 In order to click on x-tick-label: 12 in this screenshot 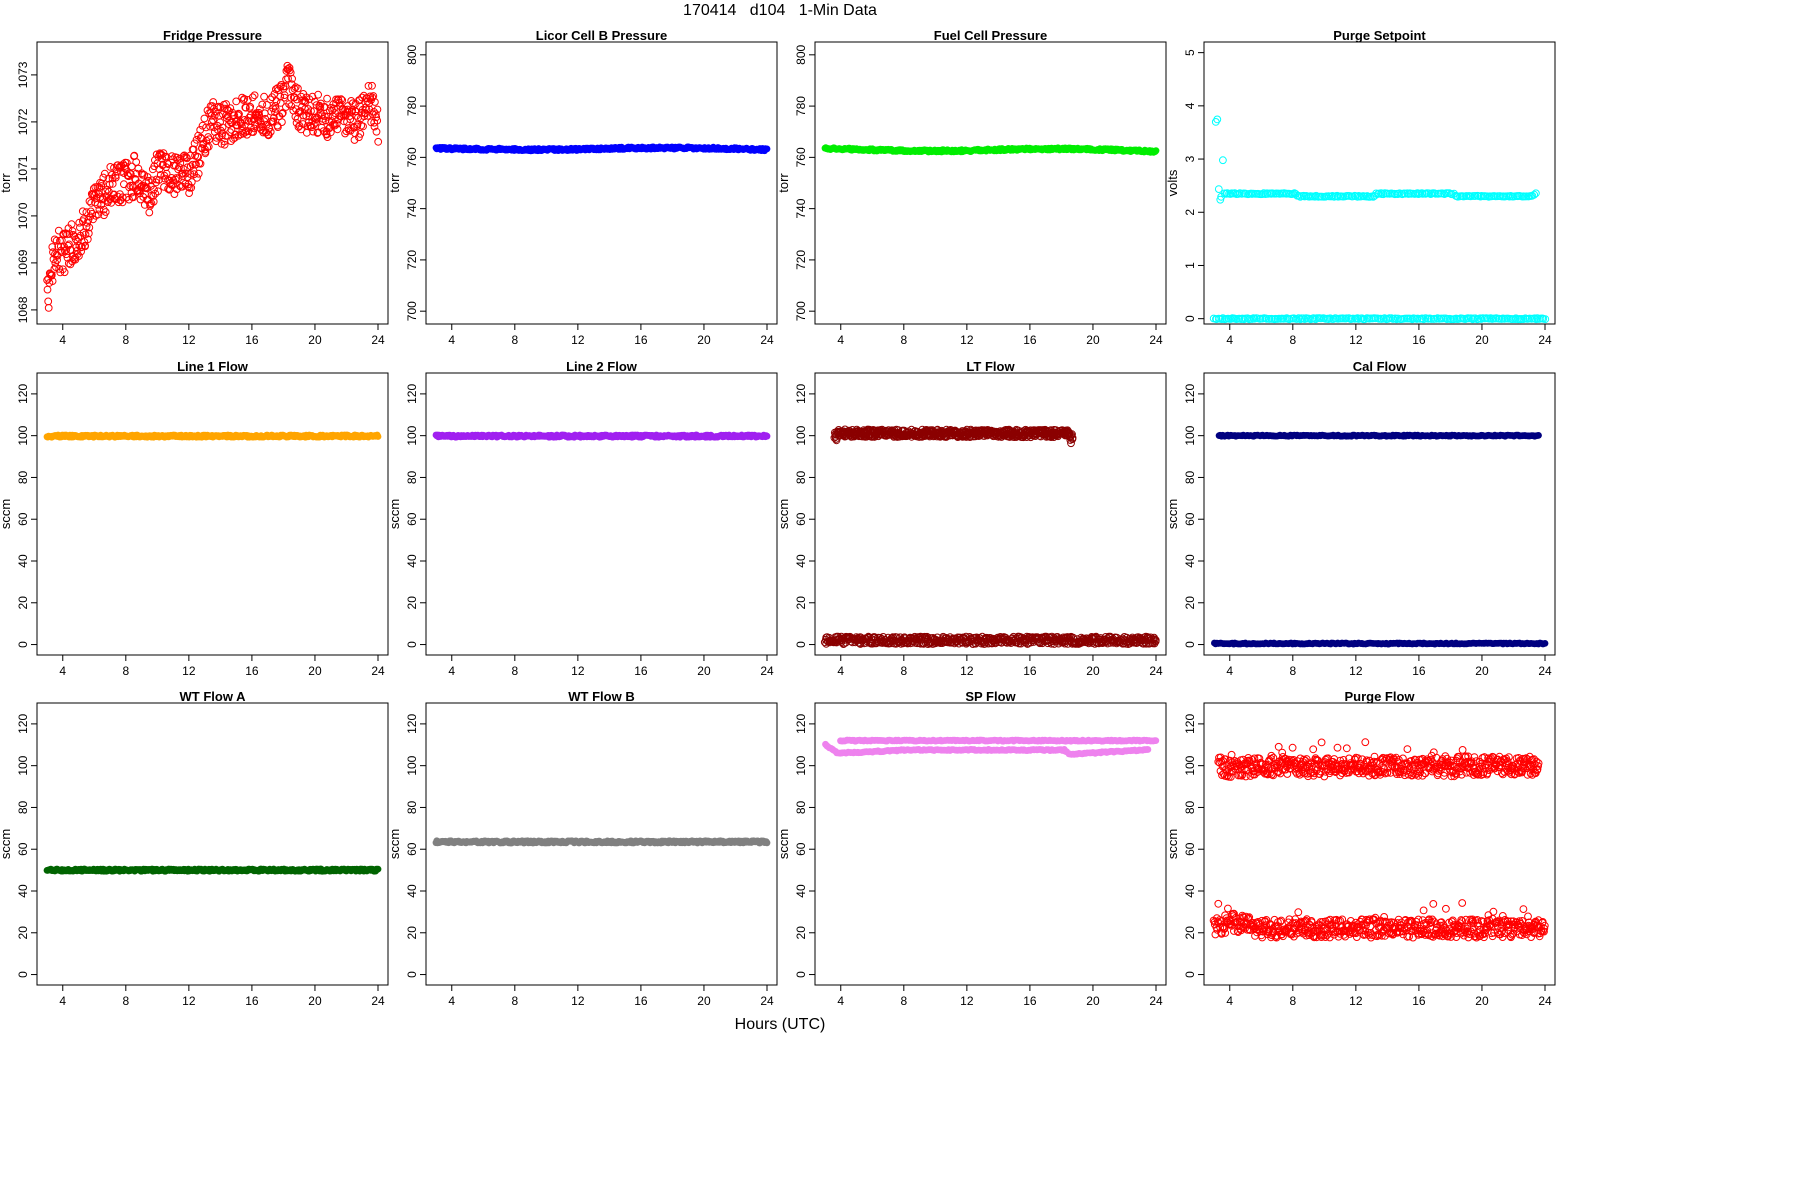, I will do `click(189, 340)`.